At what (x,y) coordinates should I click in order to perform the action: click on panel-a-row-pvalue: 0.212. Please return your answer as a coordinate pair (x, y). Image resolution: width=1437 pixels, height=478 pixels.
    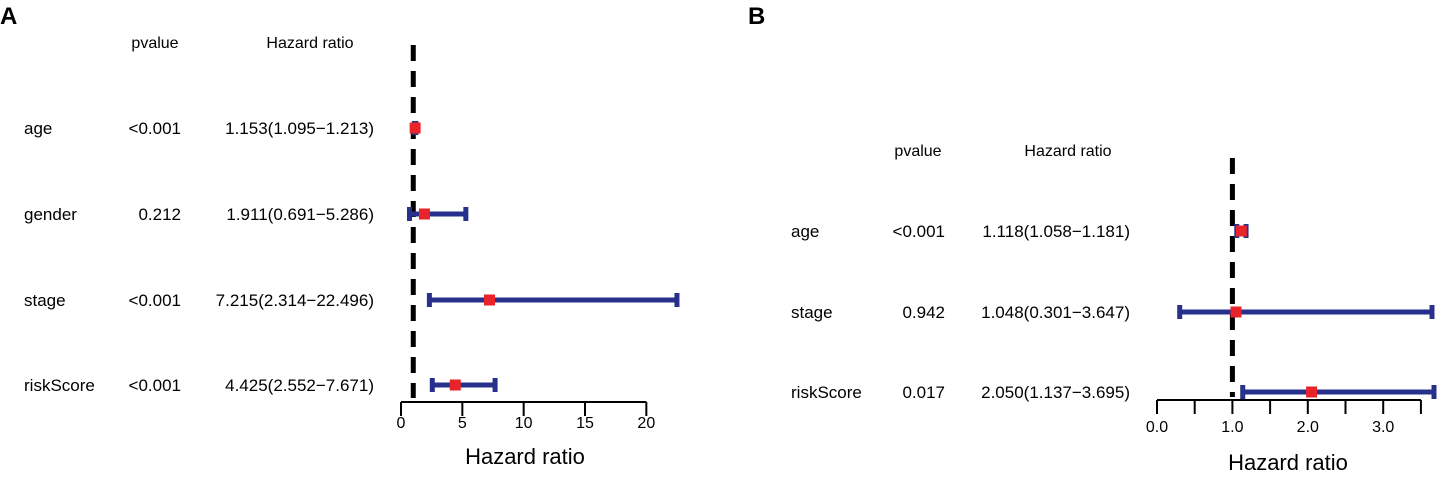
    Looking at the image, I should click on (159, 214).